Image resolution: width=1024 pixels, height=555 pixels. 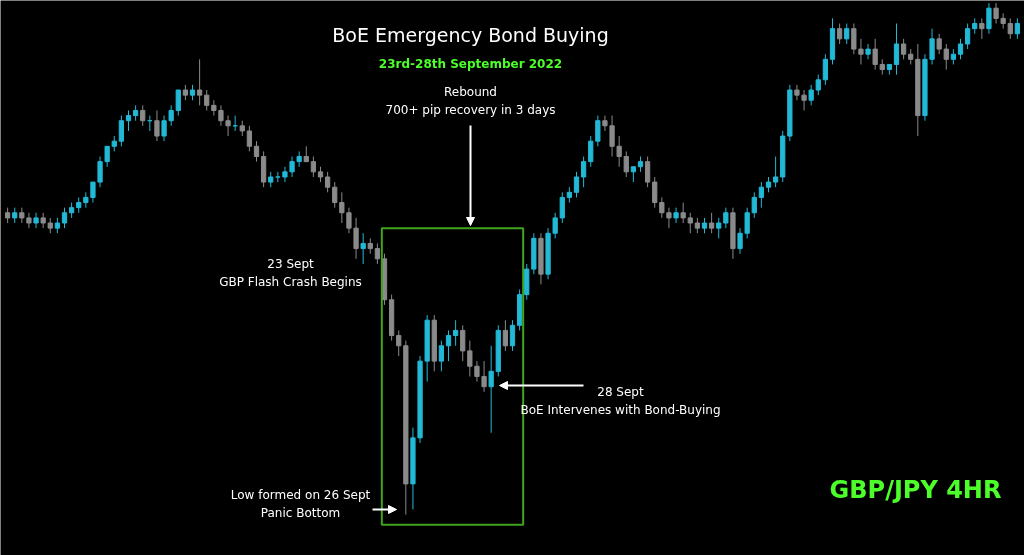 What do you see at coordinates (470, 63) in the screenshot?
I see `text: 23rd-28th September 2022` at bounding box center [470, 63].